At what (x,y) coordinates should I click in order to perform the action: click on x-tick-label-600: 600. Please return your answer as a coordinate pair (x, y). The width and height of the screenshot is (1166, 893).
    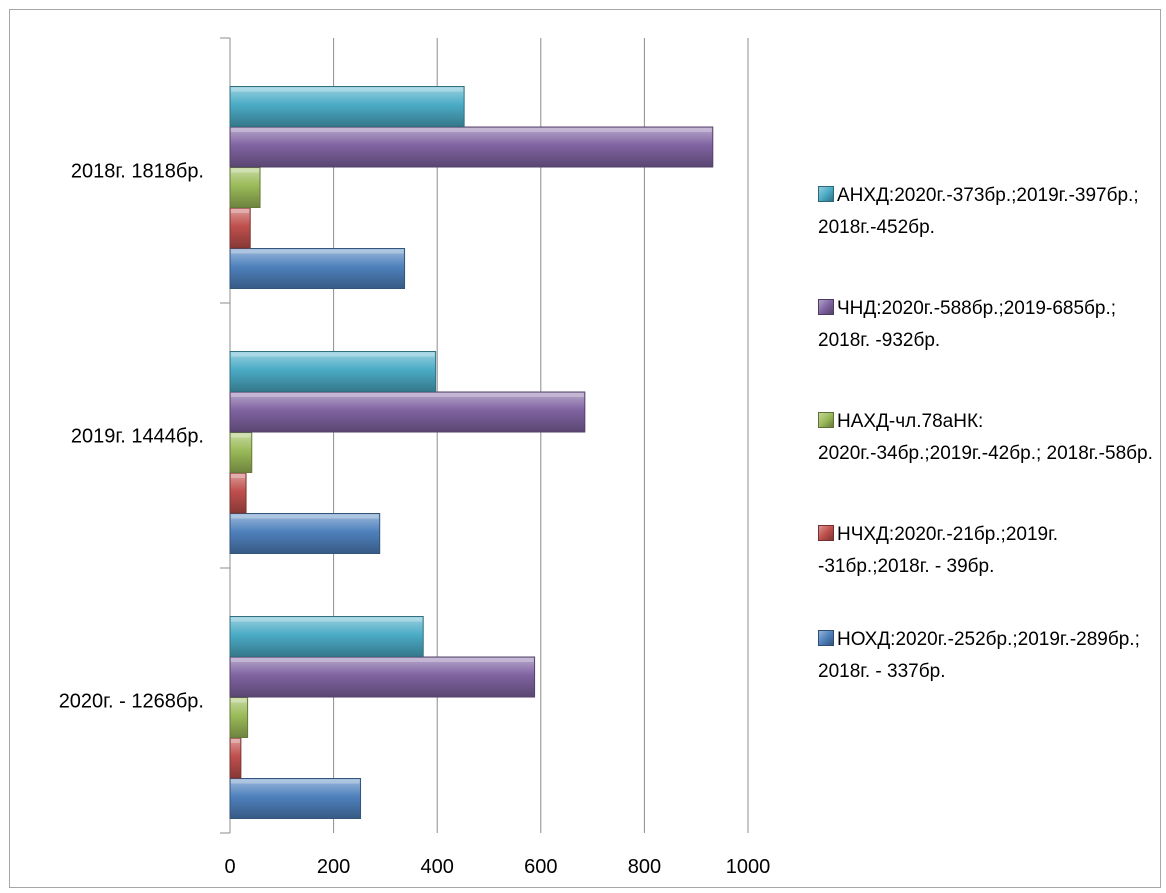
    Looking at the image, I should click on (540, 867).